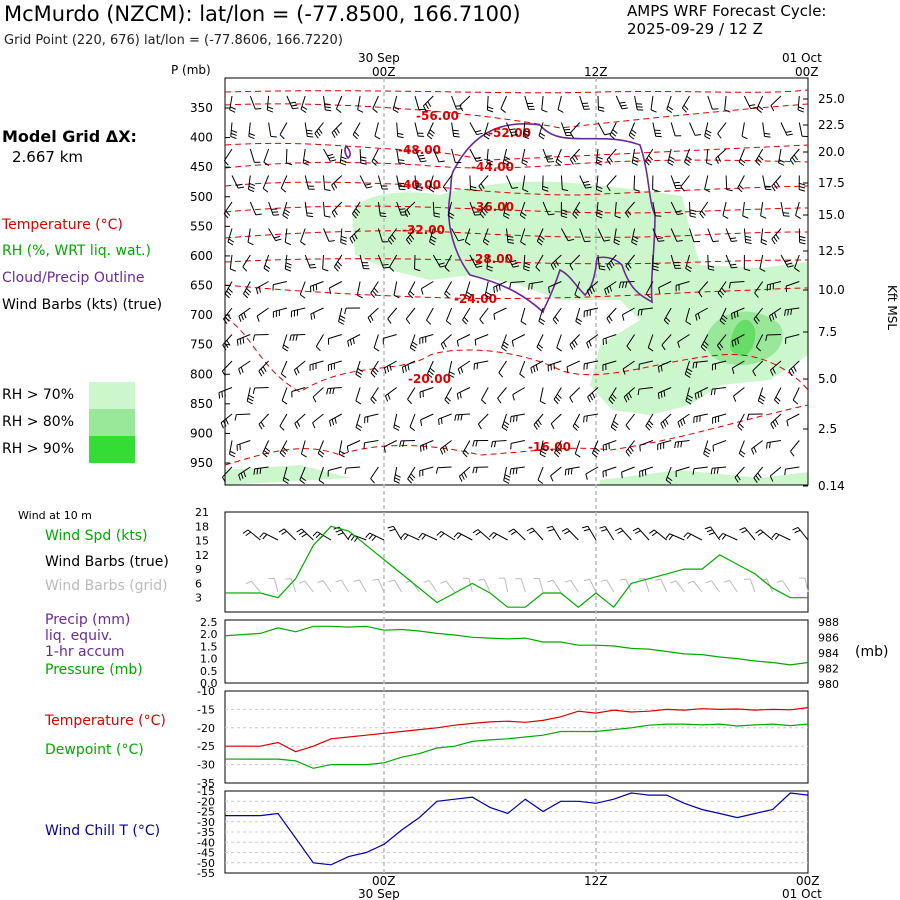  I want to click on precip-tick-label: 1.5, so click(209, 646).